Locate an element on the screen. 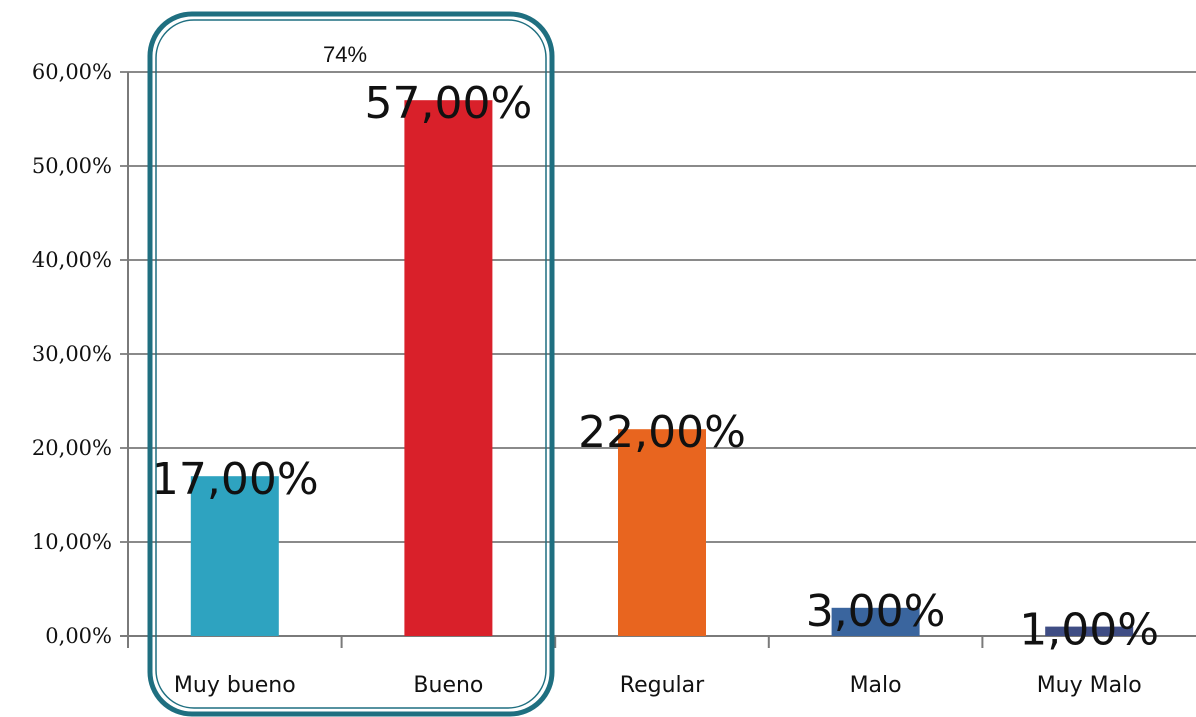  y-tick-label: 10,00% is located at coordinates (72, 542).